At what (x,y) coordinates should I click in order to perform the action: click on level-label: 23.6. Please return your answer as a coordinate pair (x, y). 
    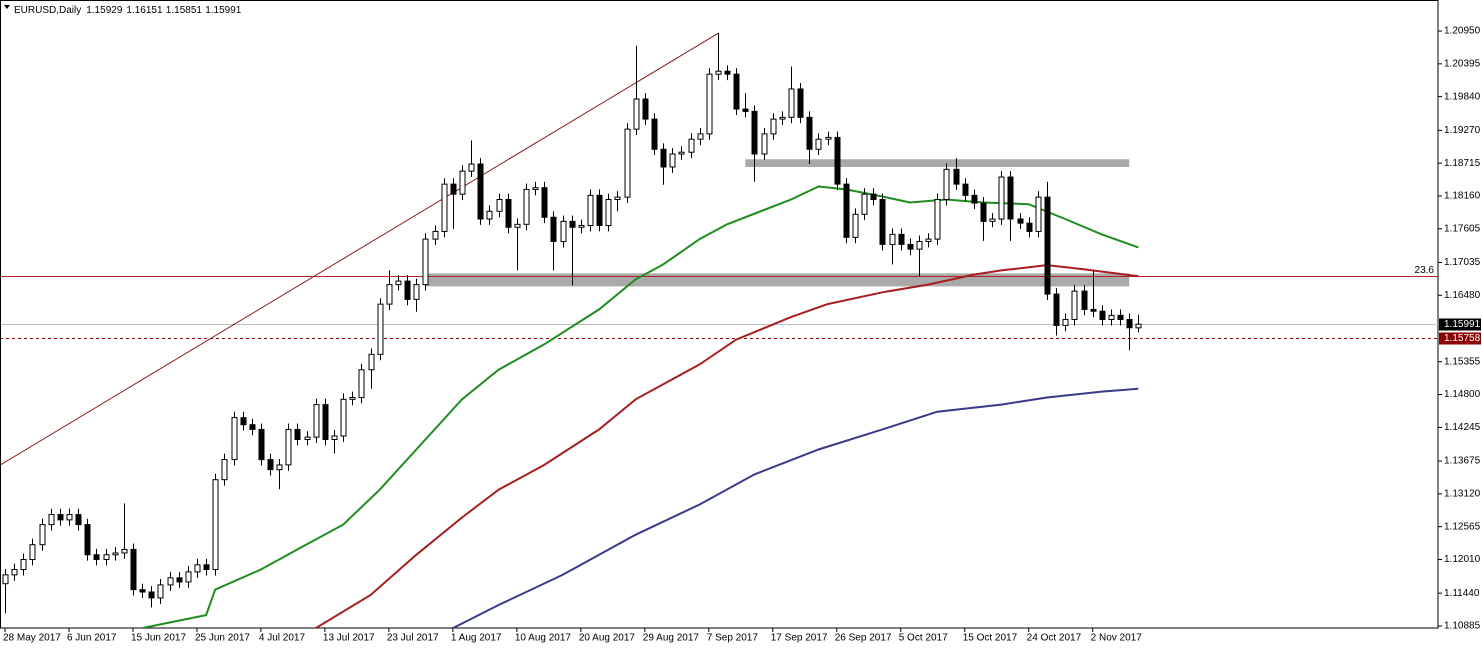
    Looking at the image, I should click on (1425, 270).